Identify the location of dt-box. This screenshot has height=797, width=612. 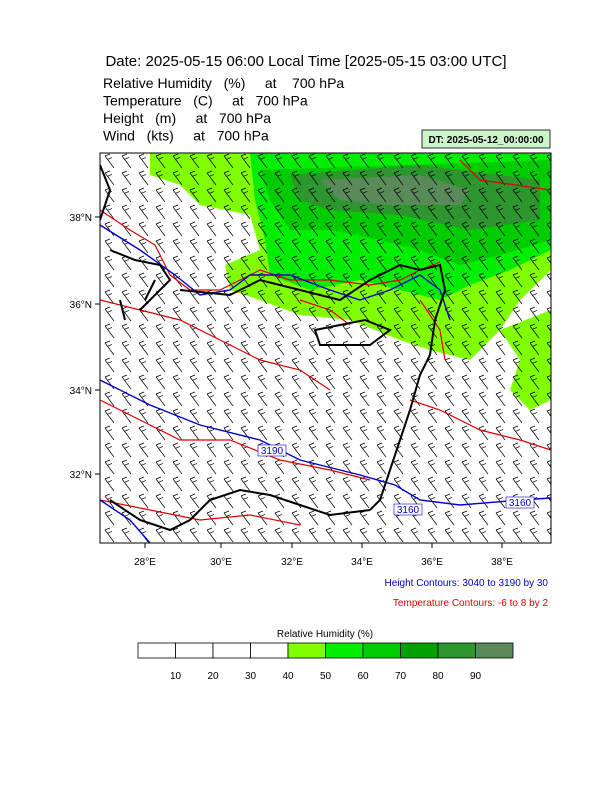
(486, 139).